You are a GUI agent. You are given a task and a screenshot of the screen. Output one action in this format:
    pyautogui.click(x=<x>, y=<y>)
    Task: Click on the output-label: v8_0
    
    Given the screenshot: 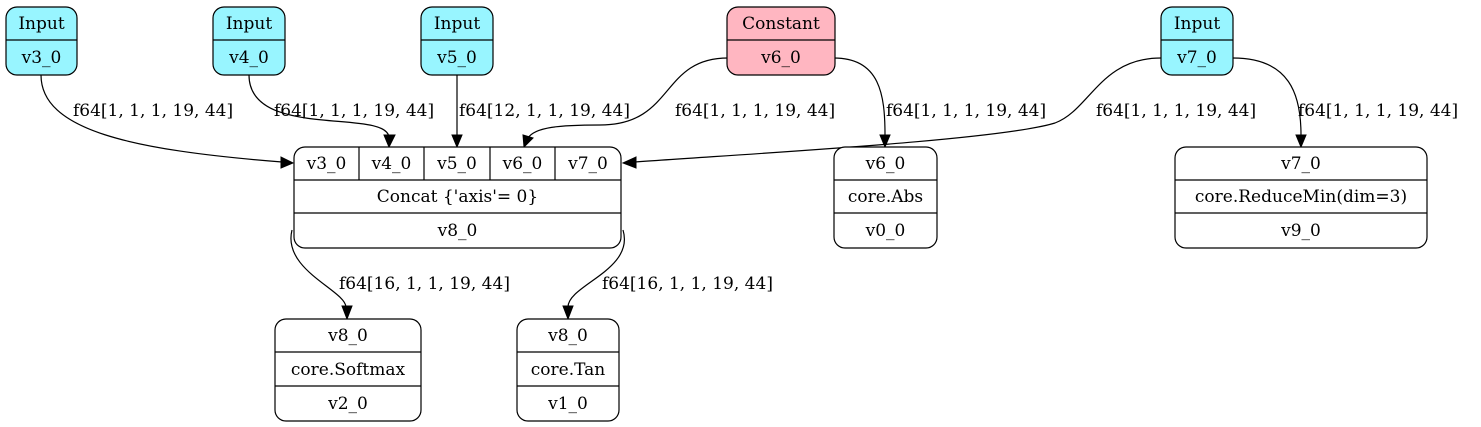 What is the action you would take?
    pyautogui.click(x=457, y=231)
    